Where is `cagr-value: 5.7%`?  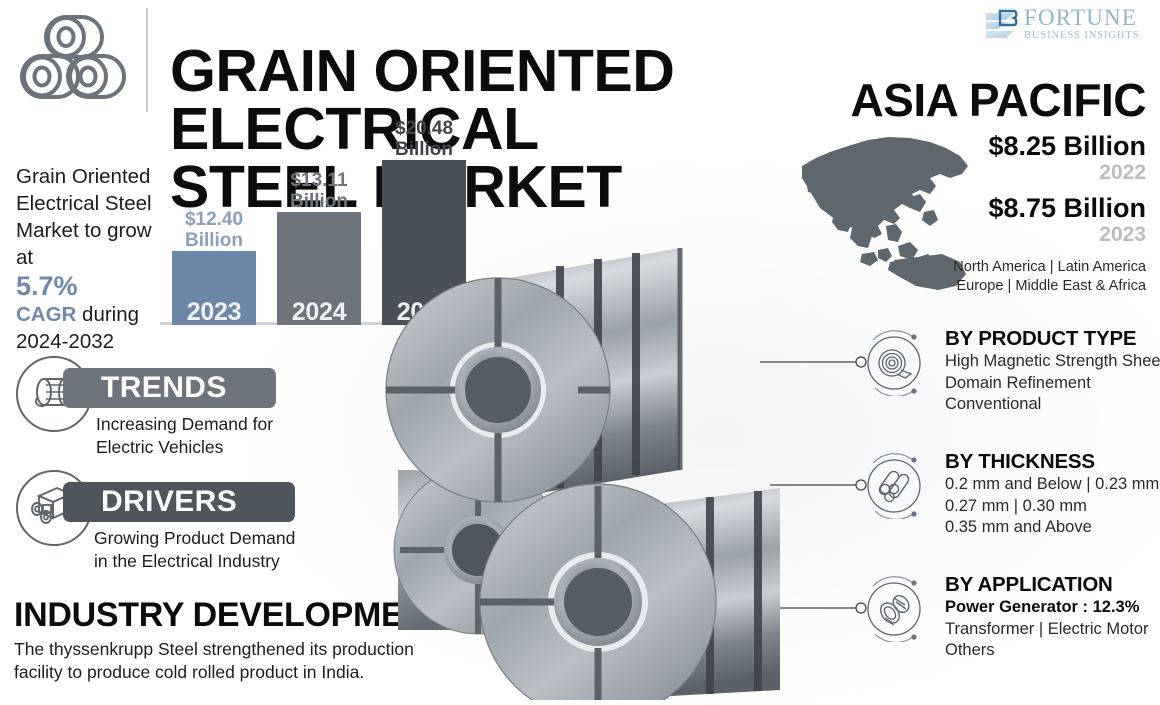
cagr-value: 5.7% is located at coordinates (47, 286).